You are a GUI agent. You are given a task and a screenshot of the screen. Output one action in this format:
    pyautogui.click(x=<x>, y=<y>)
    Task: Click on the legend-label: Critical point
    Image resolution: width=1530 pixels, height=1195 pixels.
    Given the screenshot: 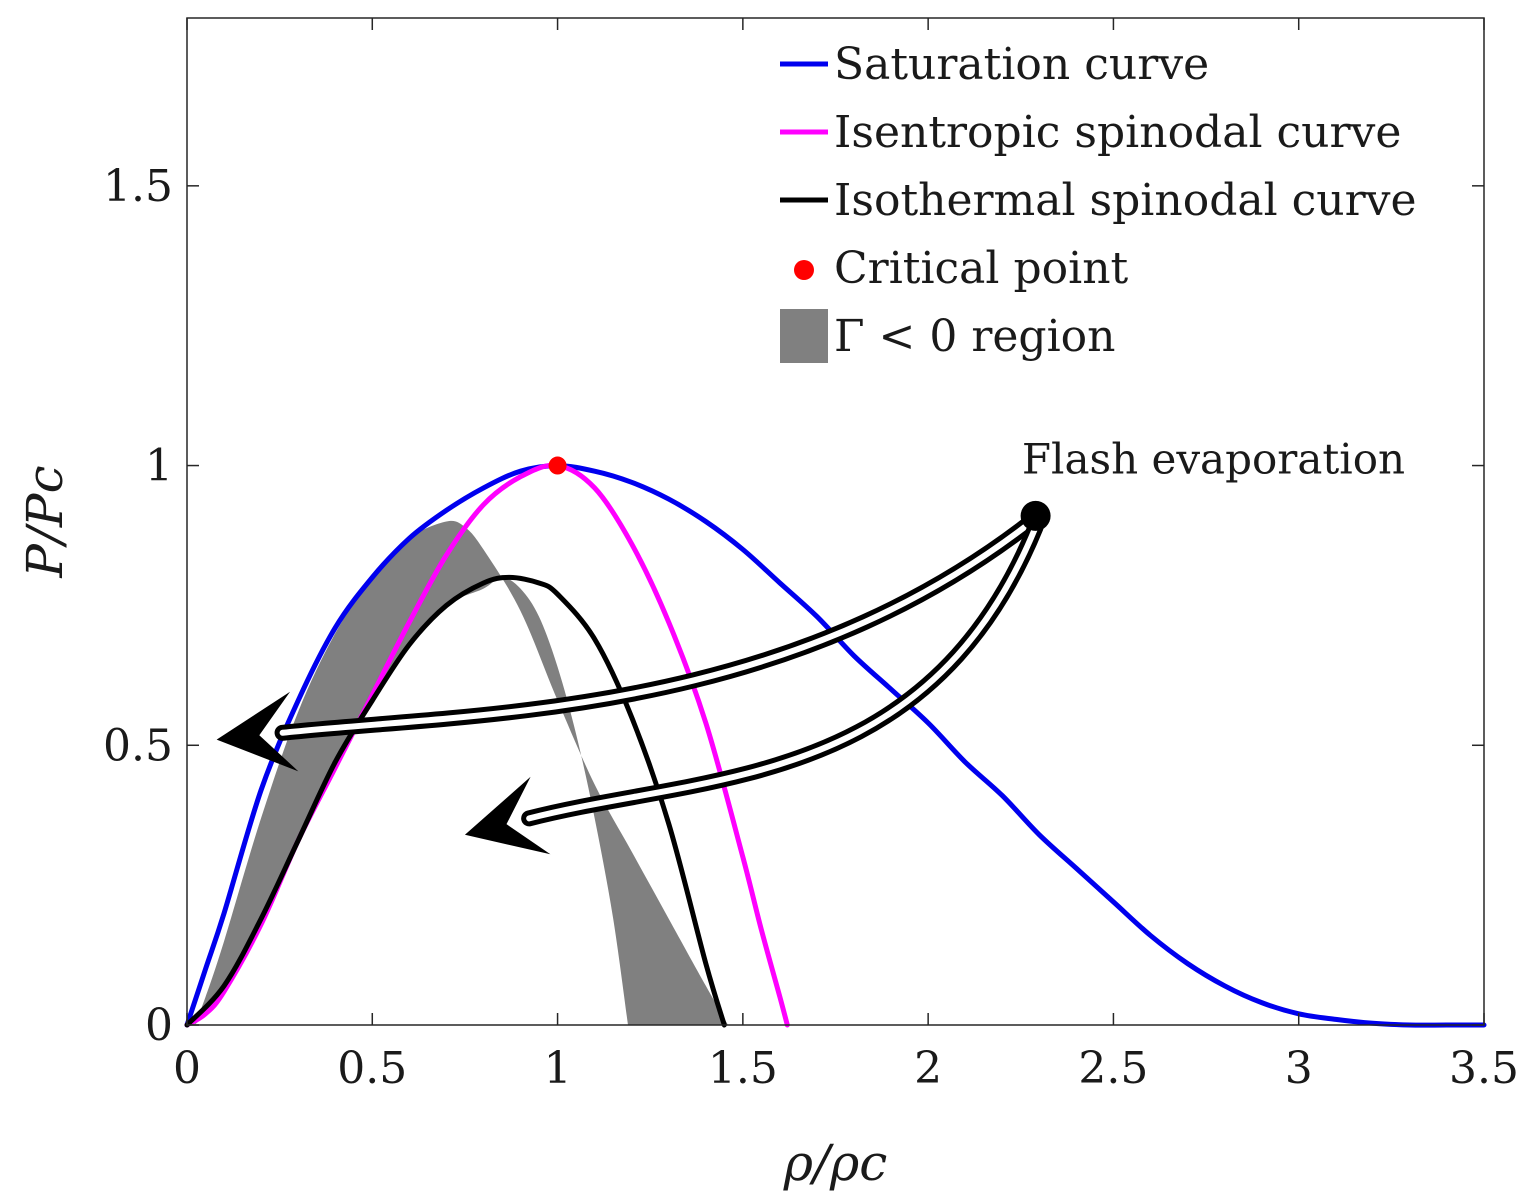 What is the action you would take?
    pyautogui.click(x=981, y=268)
    